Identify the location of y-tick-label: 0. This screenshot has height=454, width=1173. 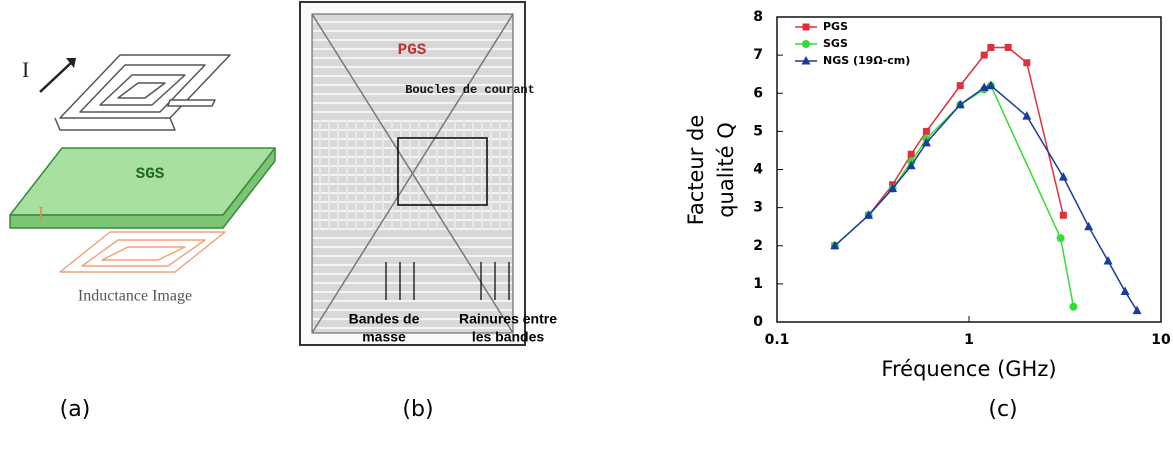
(758, 322).